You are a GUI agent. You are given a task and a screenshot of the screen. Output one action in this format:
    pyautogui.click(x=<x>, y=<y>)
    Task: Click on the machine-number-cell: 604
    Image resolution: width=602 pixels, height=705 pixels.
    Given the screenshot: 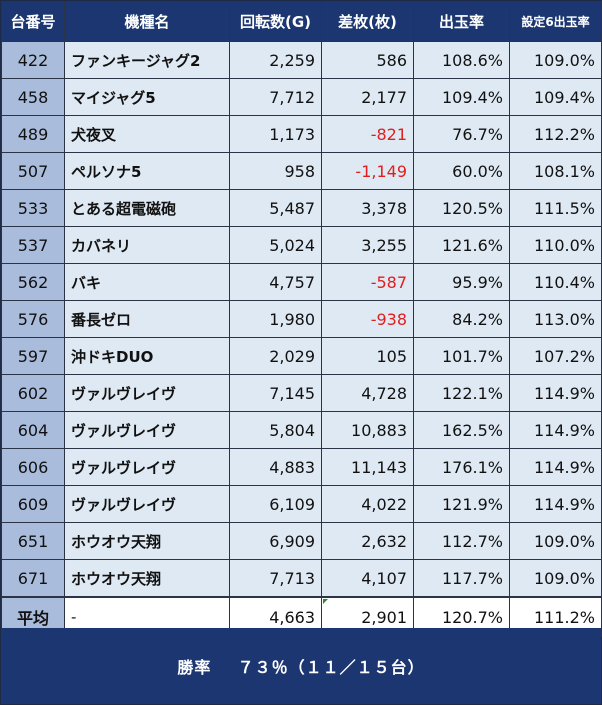 What is the action you would take?
    pyautogui.click(x=33, y=430)
    